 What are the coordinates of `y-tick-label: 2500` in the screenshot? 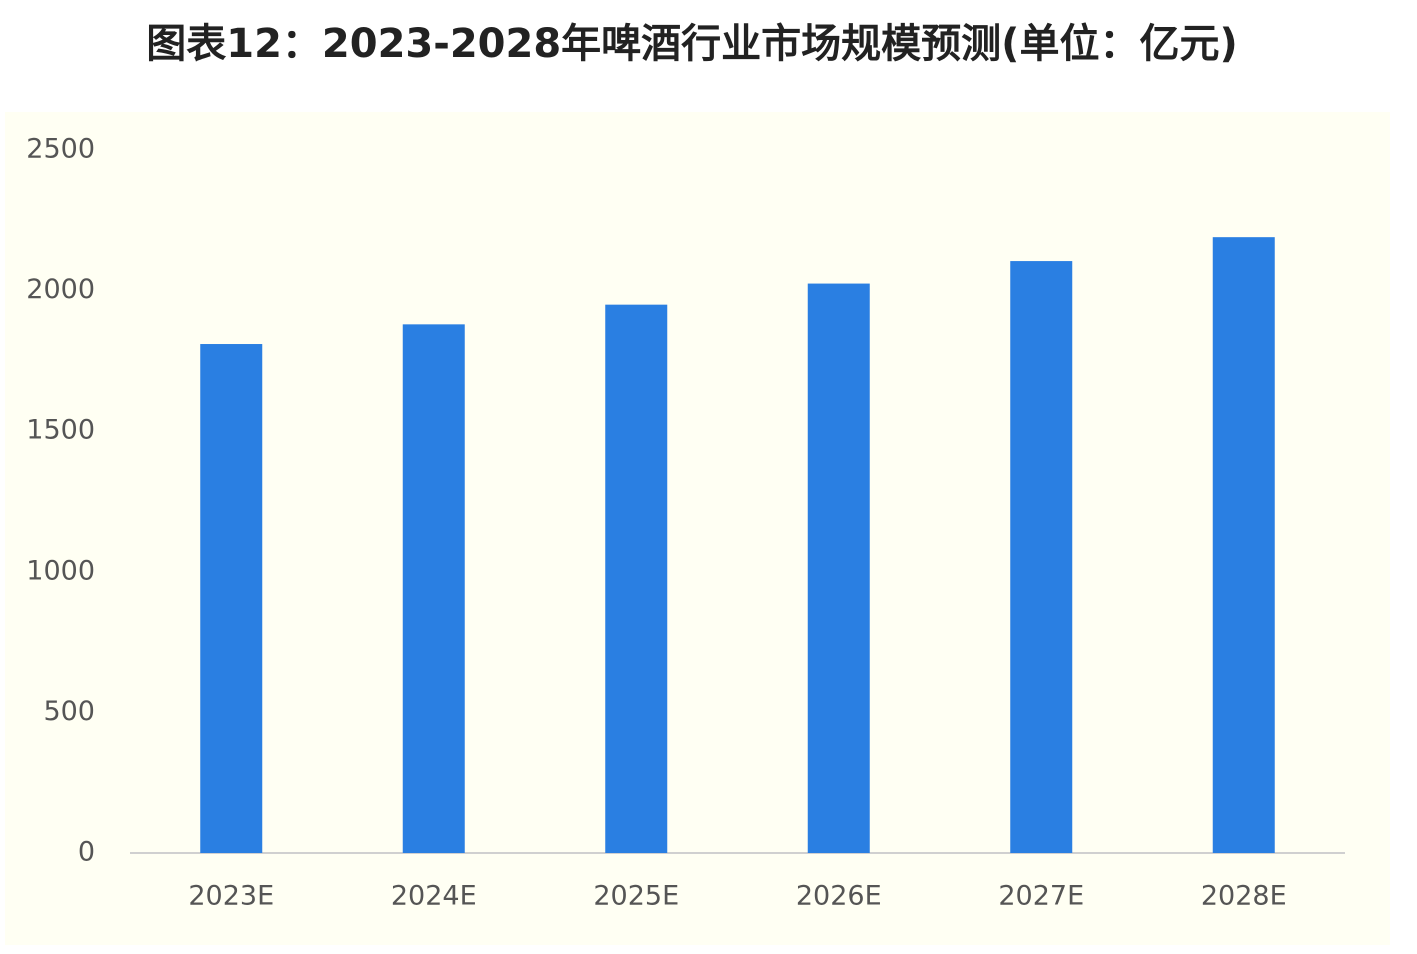 It's located at (60, 149).